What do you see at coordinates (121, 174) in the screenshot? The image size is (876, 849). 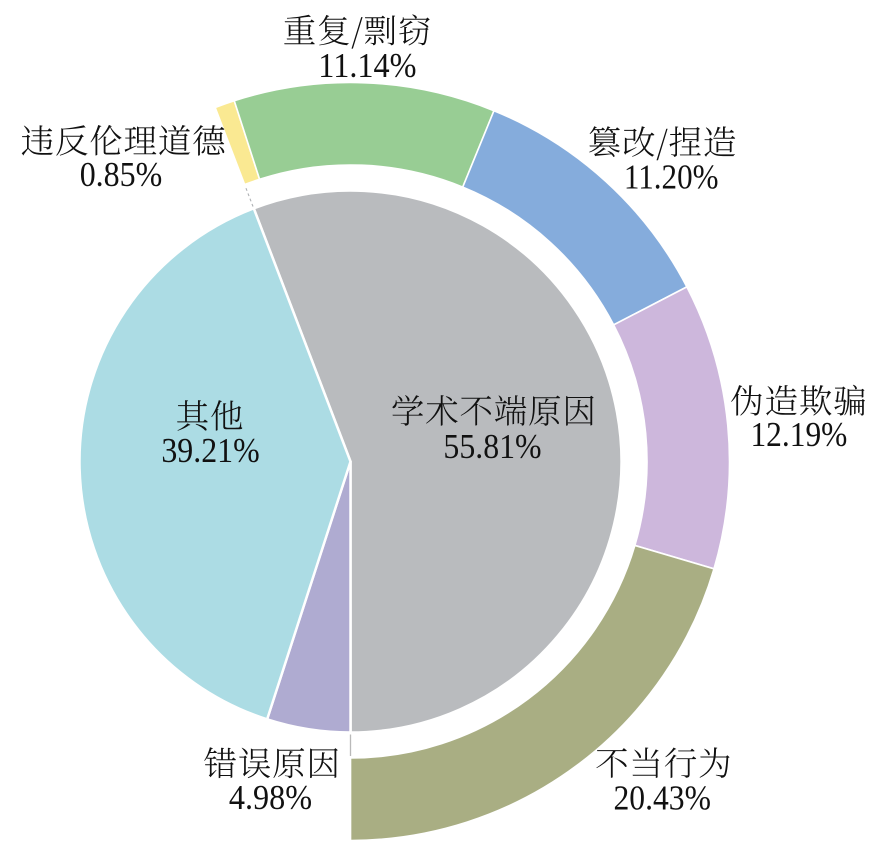 I see `svg-text: 0.85%` at bounding box center [121, 174].